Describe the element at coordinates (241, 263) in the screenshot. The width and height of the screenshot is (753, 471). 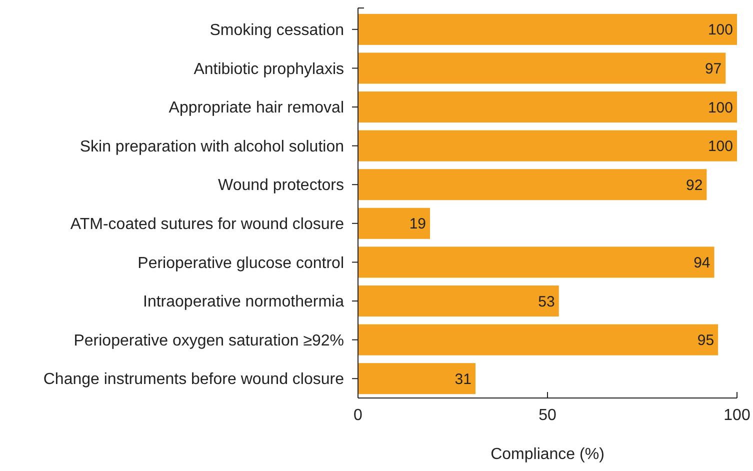
I see `y-tick-label: Perioperative glucose control` at that location.